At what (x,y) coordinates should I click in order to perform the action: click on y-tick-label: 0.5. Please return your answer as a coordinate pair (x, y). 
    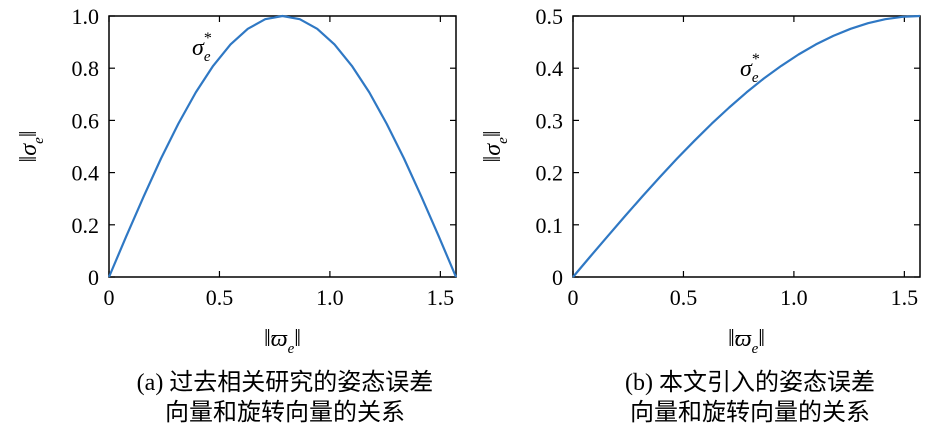
    Looking at the image, I should click on (550, 16).